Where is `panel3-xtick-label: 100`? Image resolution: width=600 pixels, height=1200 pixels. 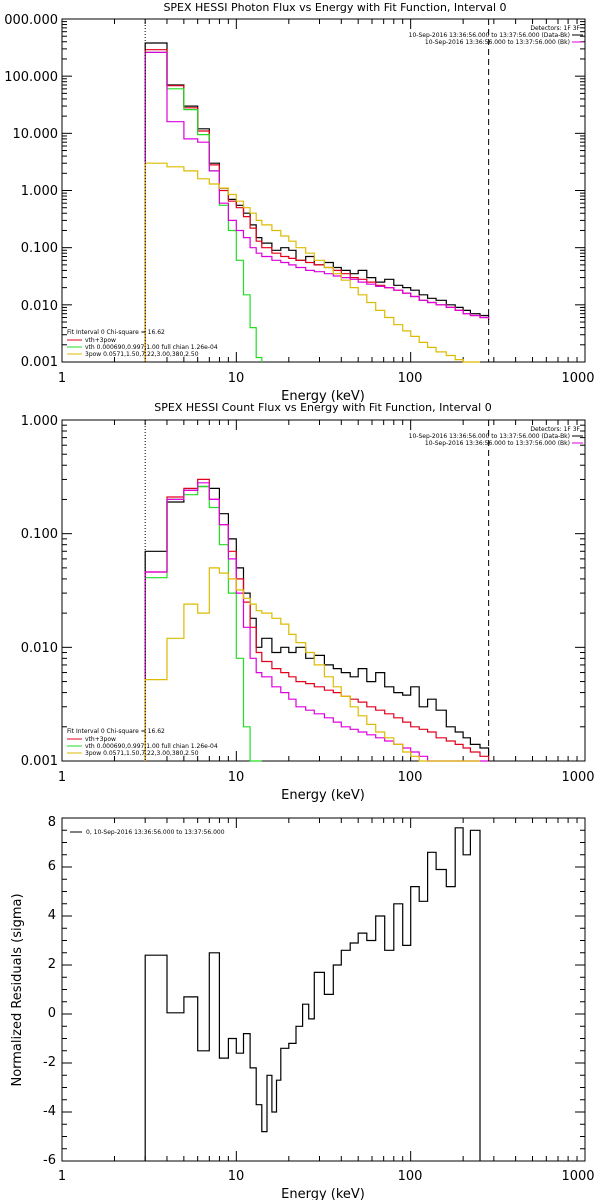 panel3-xtick-label: 100 is located at coordinates (410, 1176).